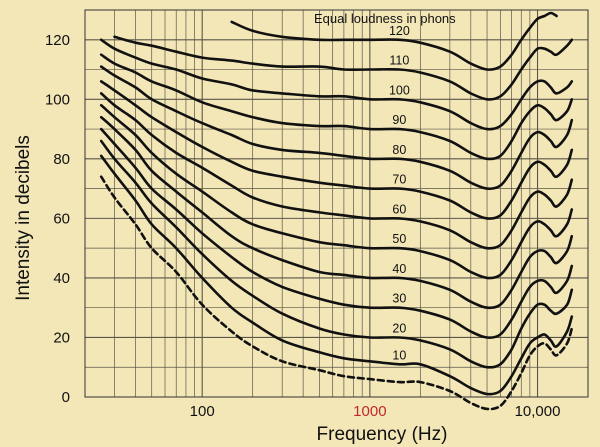  I want to click on phon-label: 40, so click(399, 269).